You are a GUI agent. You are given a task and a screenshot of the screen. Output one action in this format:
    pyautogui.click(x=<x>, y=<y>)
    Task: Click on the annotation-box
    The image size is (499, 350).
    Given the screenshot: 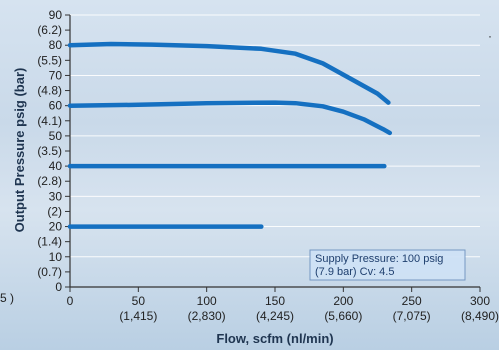 What is the action you would take?
    pyautogui.click(x=387, y=265)
    